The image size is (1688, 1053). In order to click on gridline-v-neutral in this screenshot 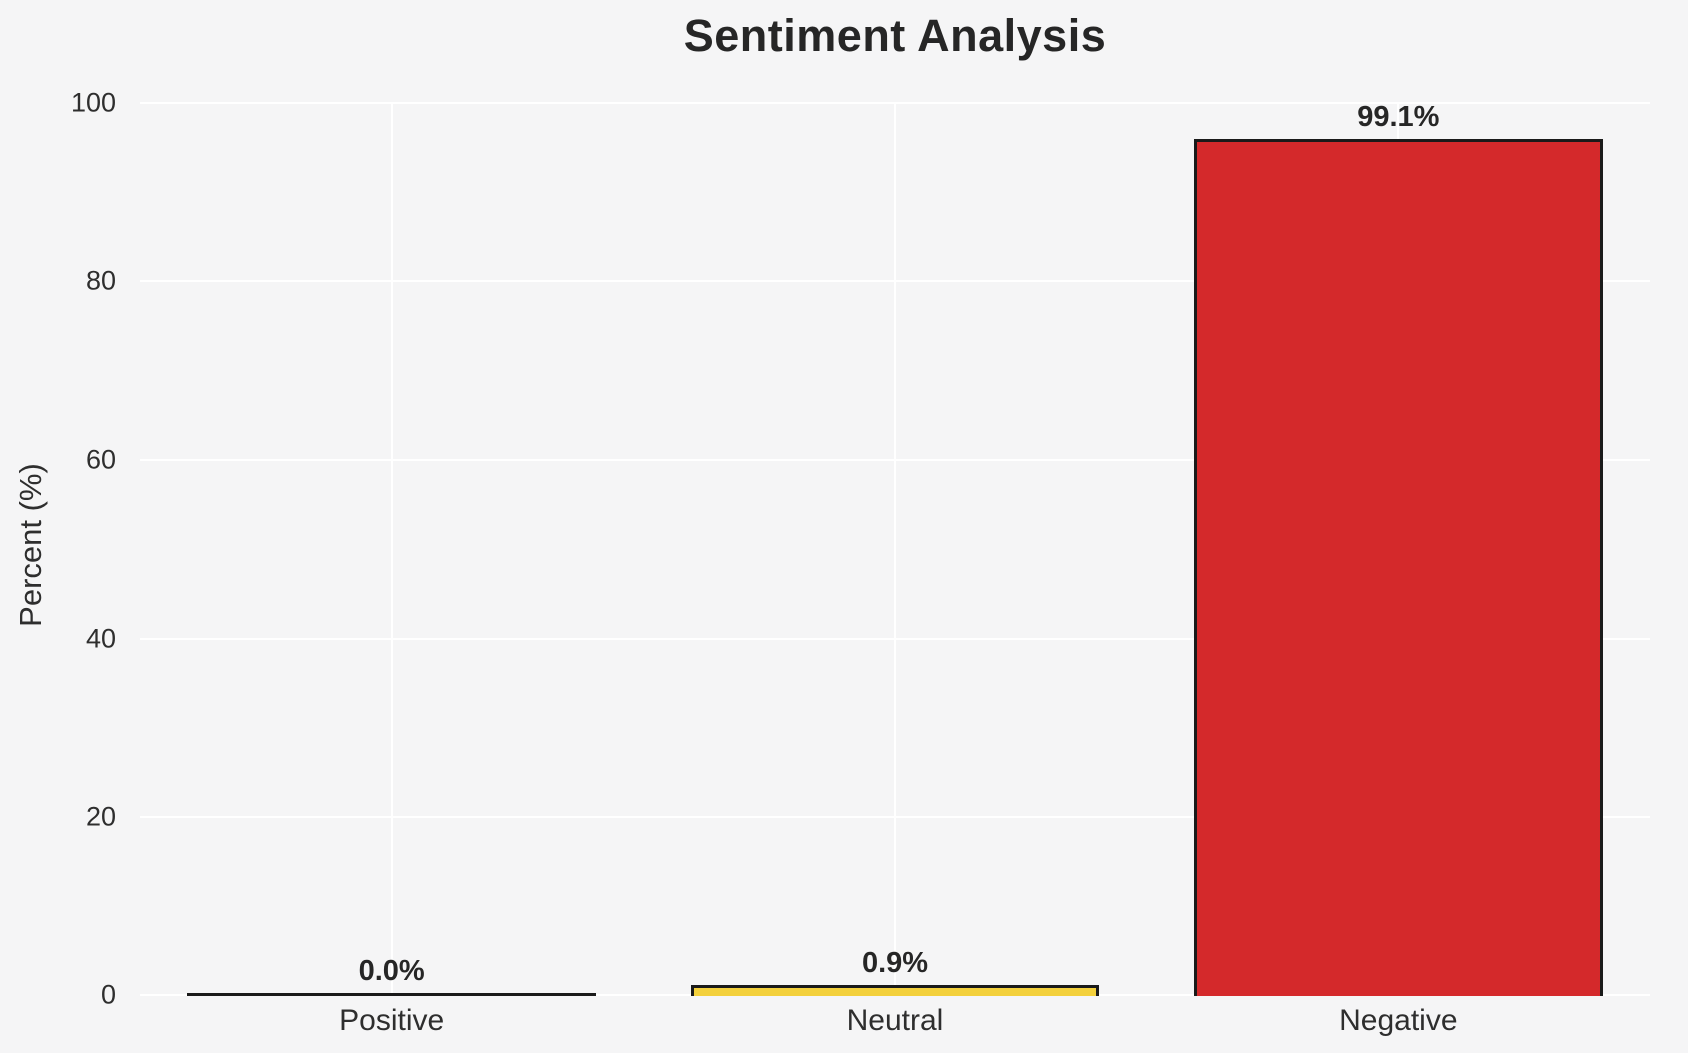, I will do `click(895, 549)`.